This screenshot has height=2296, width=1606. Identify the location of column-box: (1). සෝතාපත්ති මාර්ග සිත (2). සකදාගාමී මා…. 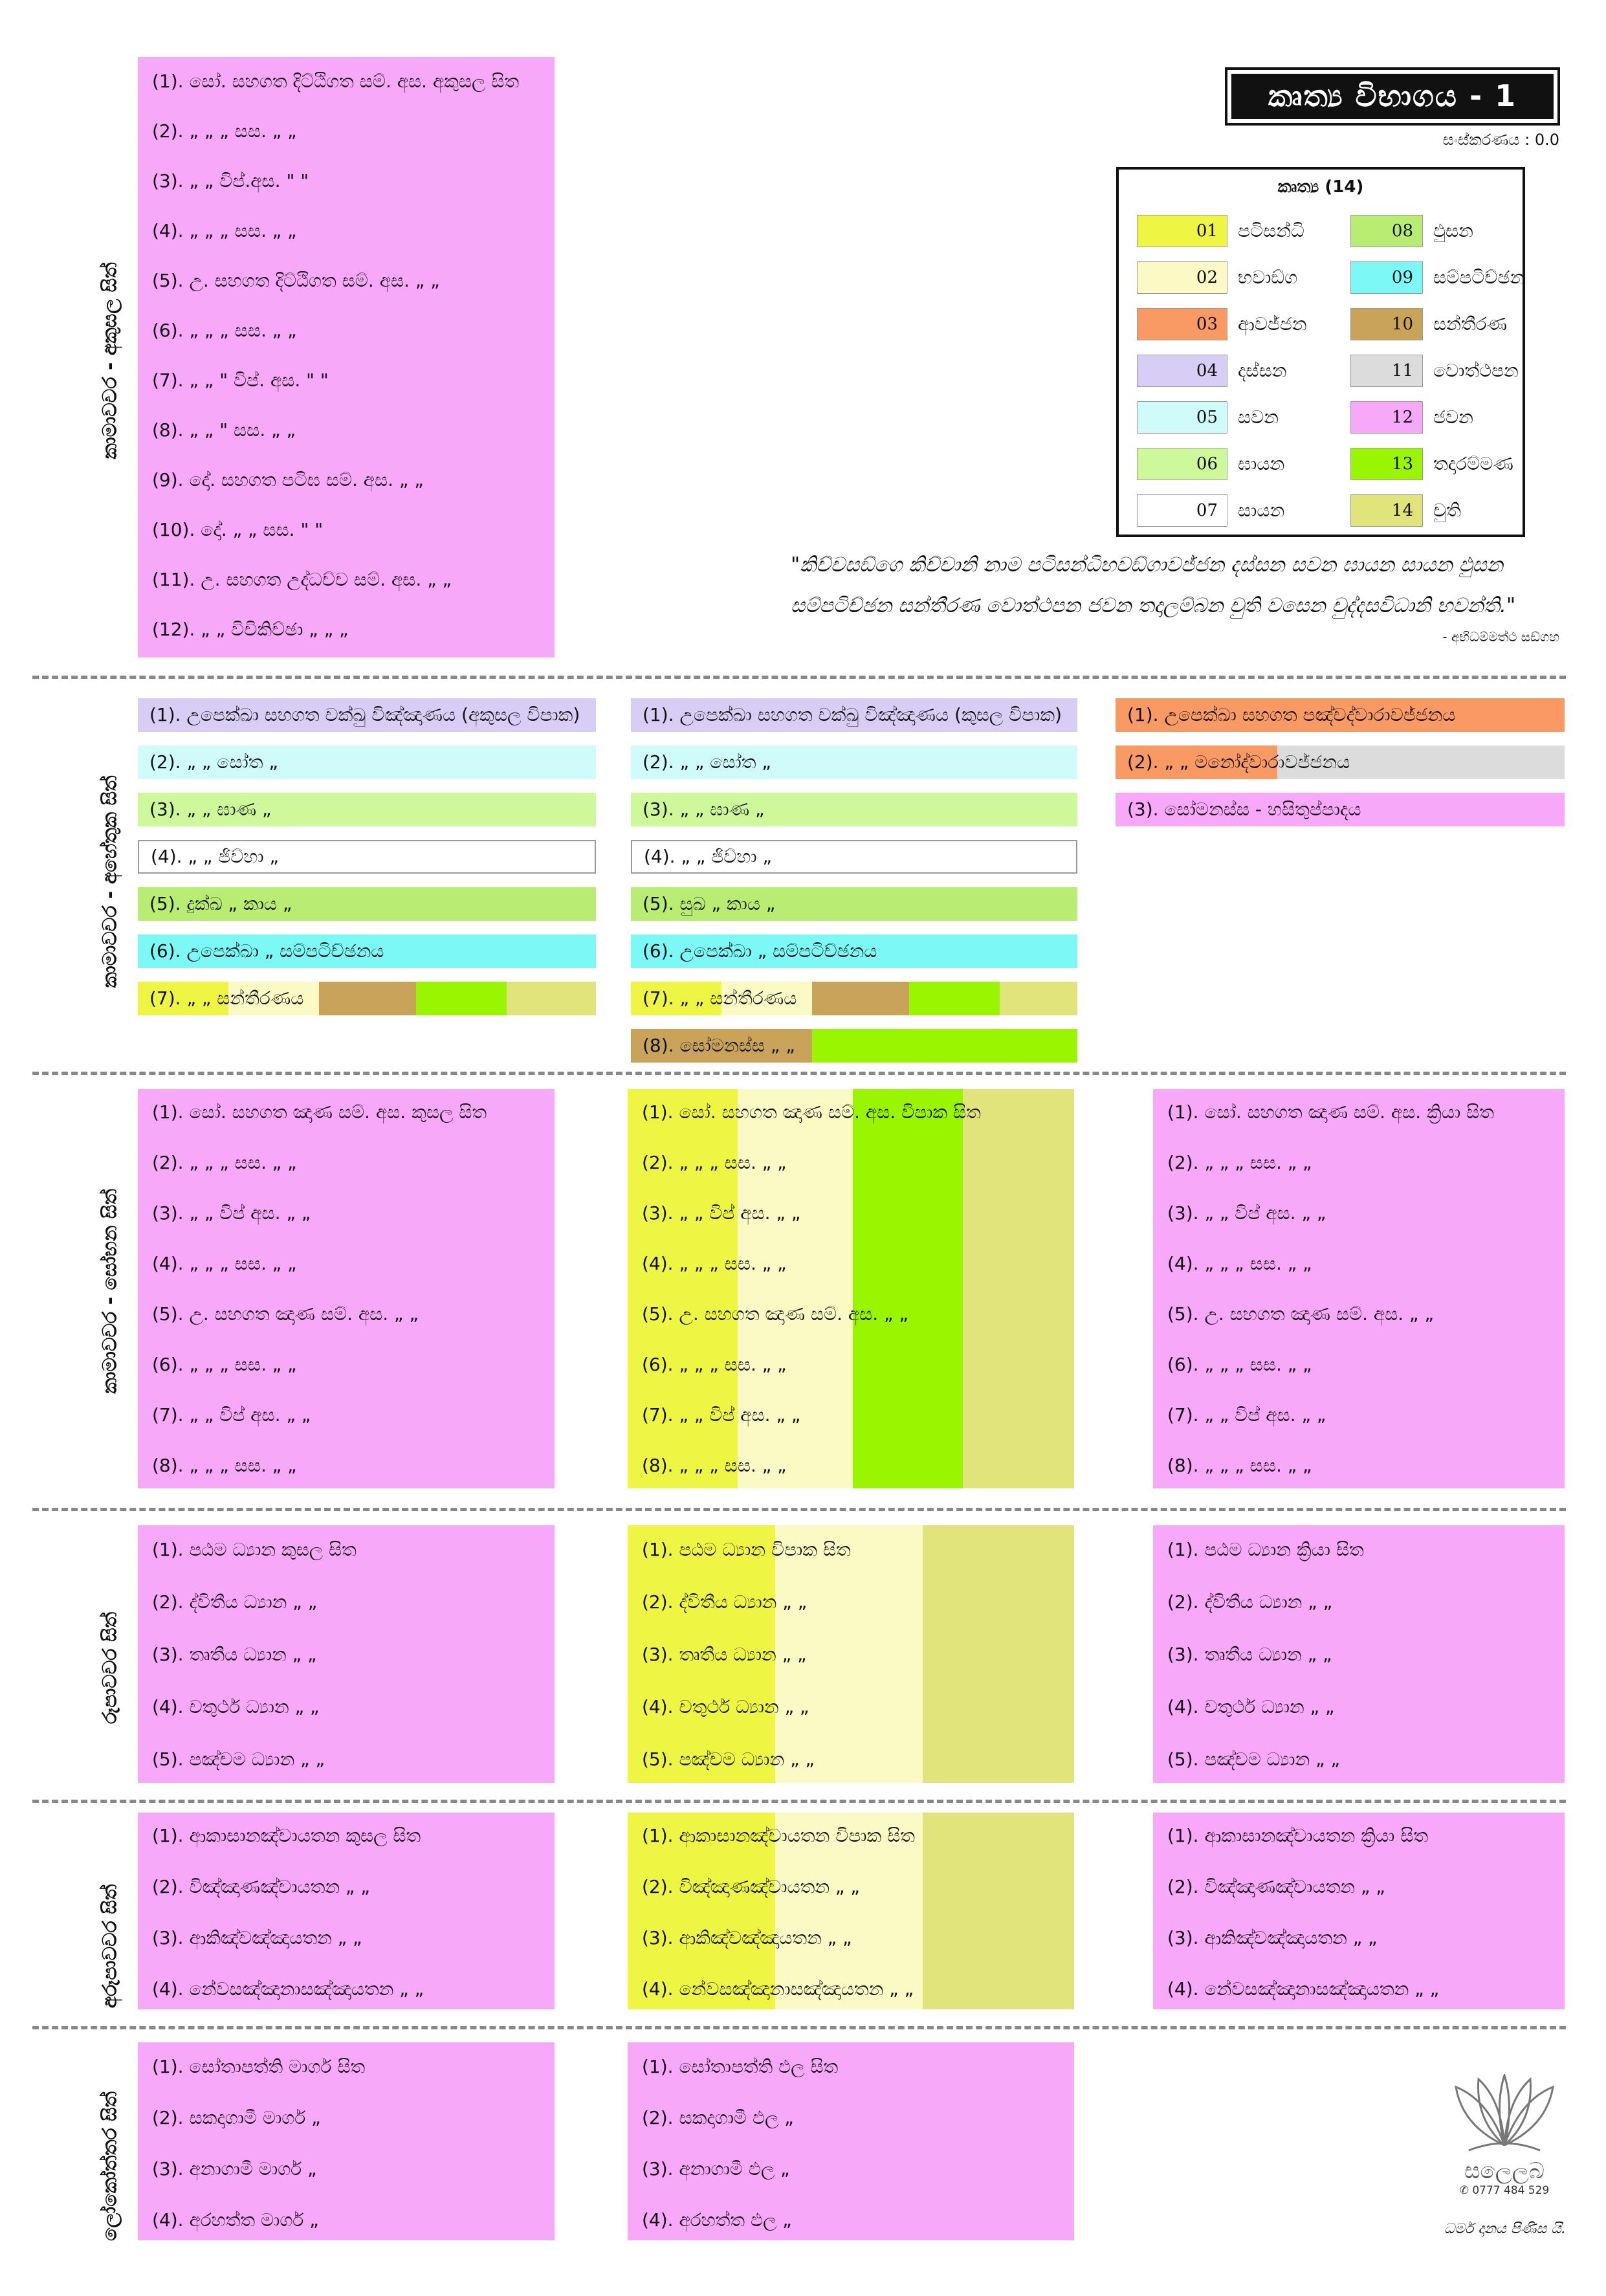
(346, 2141).